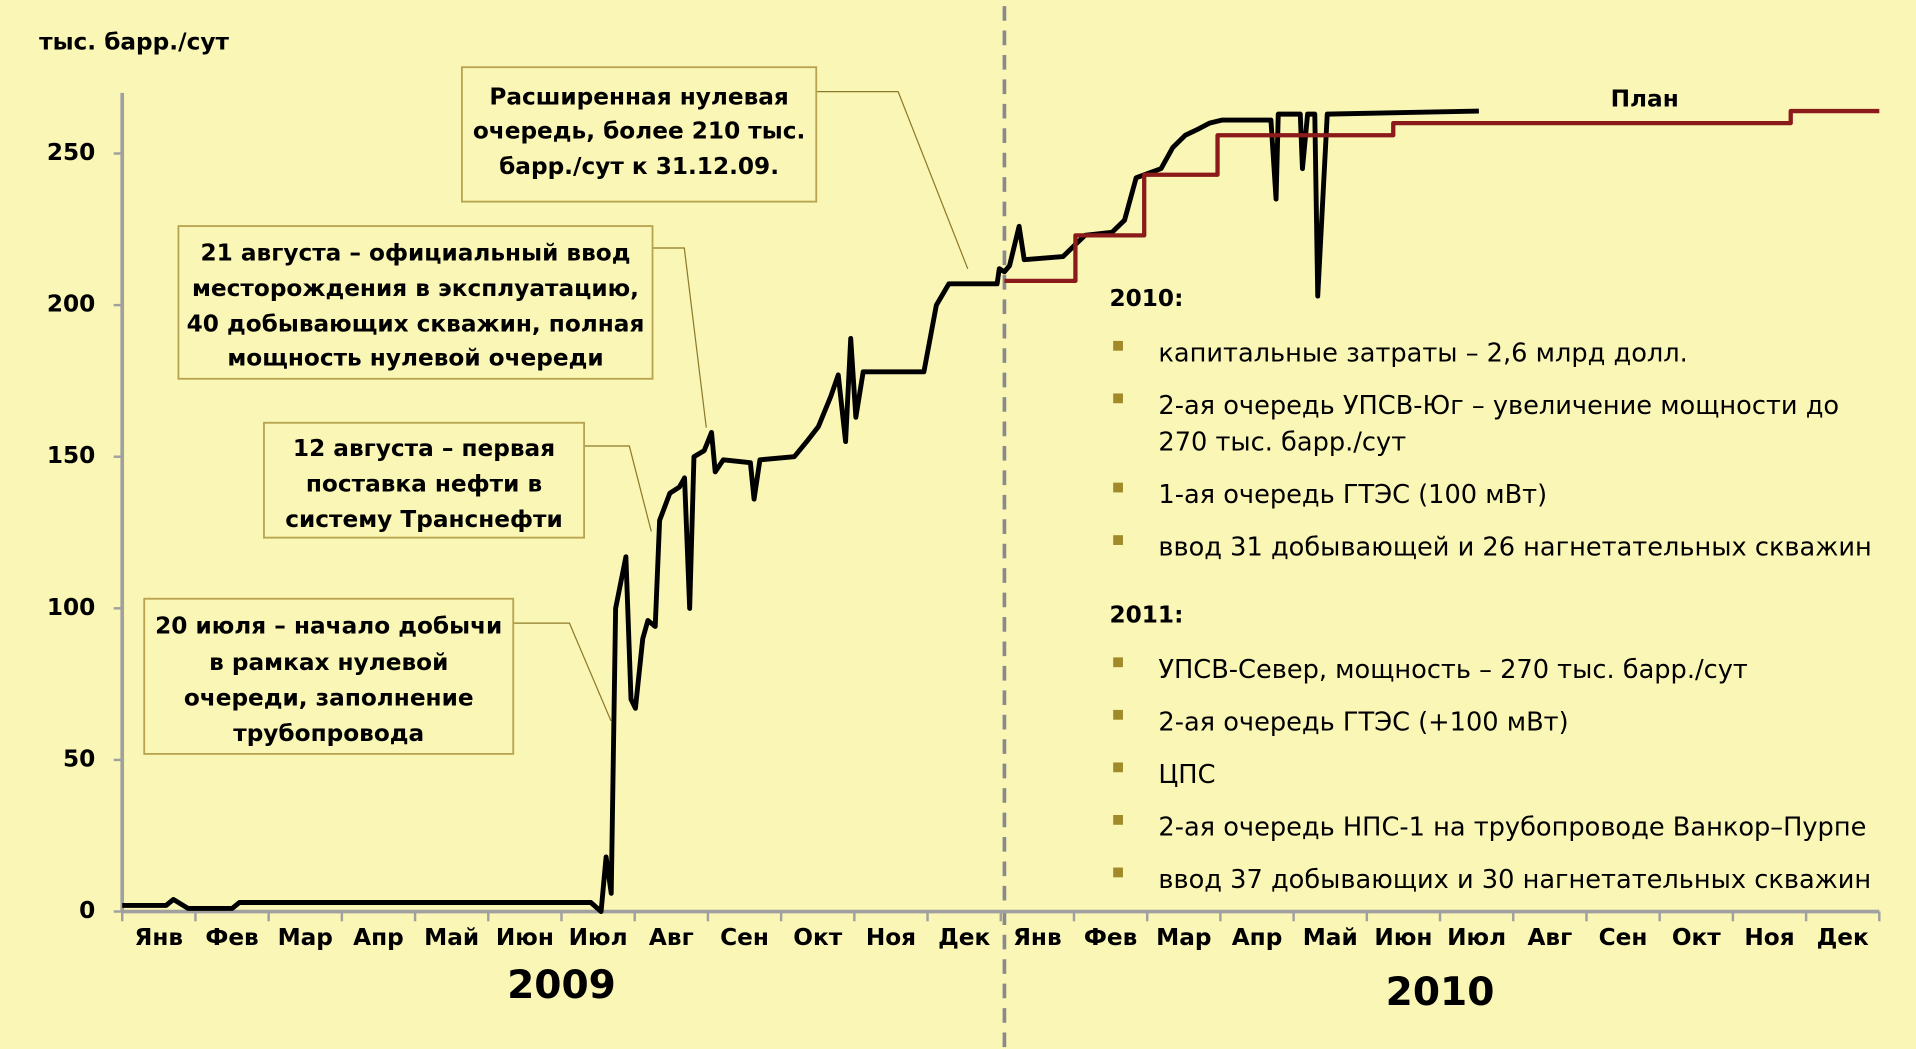 Image resolution: width=1916 pixels, height=1049 pixels. I want to click on annotation-text: поставка нефти в, so click(424, 484).